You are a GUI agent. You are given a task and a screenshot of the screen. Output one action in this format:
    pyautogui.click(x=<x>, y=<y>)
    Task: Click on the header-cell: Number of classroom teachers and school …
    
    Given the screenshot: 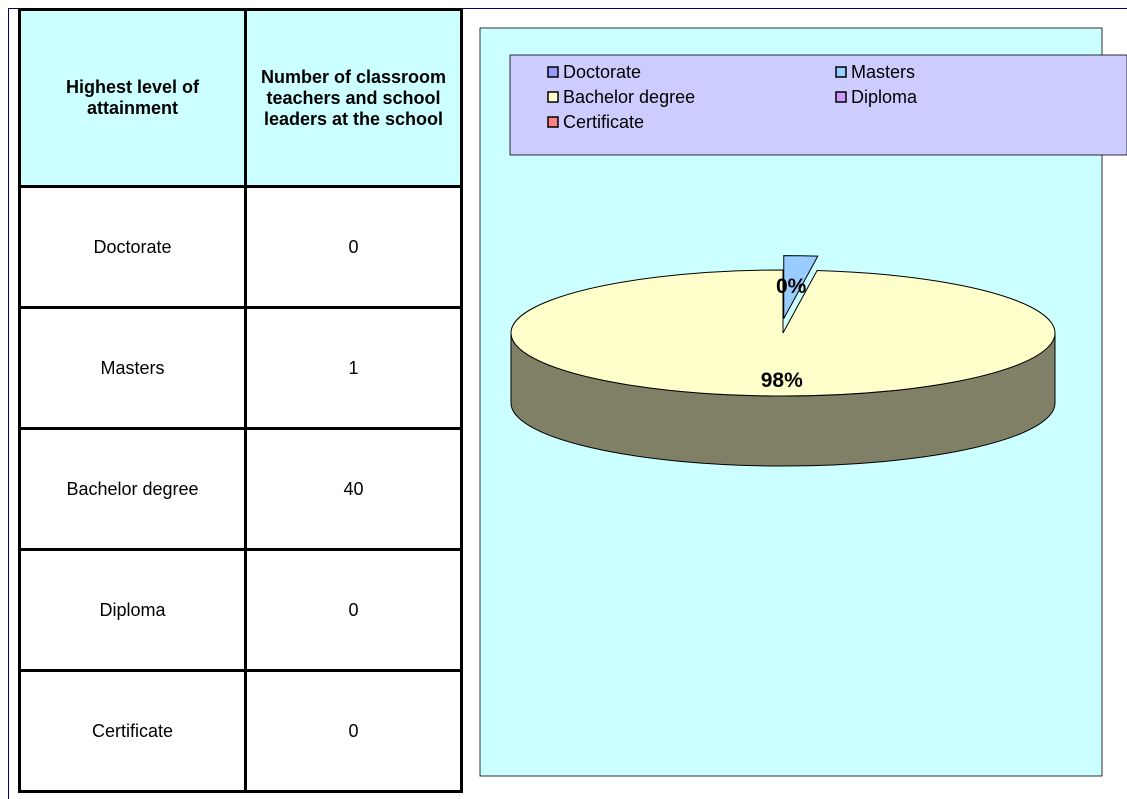 What is the action you would take?
    pyautogui.click(x=353, y=98)
    